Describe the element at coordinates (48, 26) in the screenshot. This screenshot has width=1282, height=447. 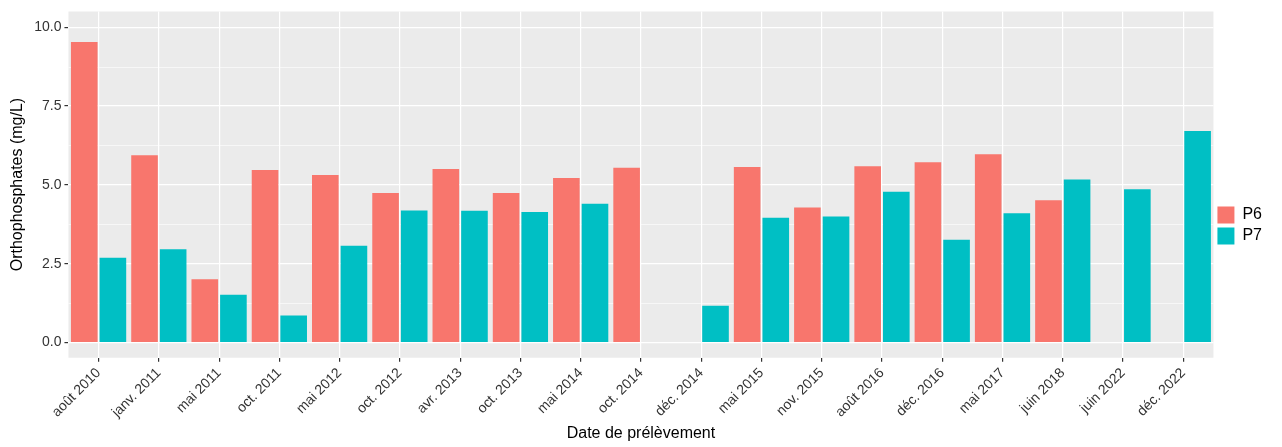
I see `y-tick-label: 10.0` at that location.